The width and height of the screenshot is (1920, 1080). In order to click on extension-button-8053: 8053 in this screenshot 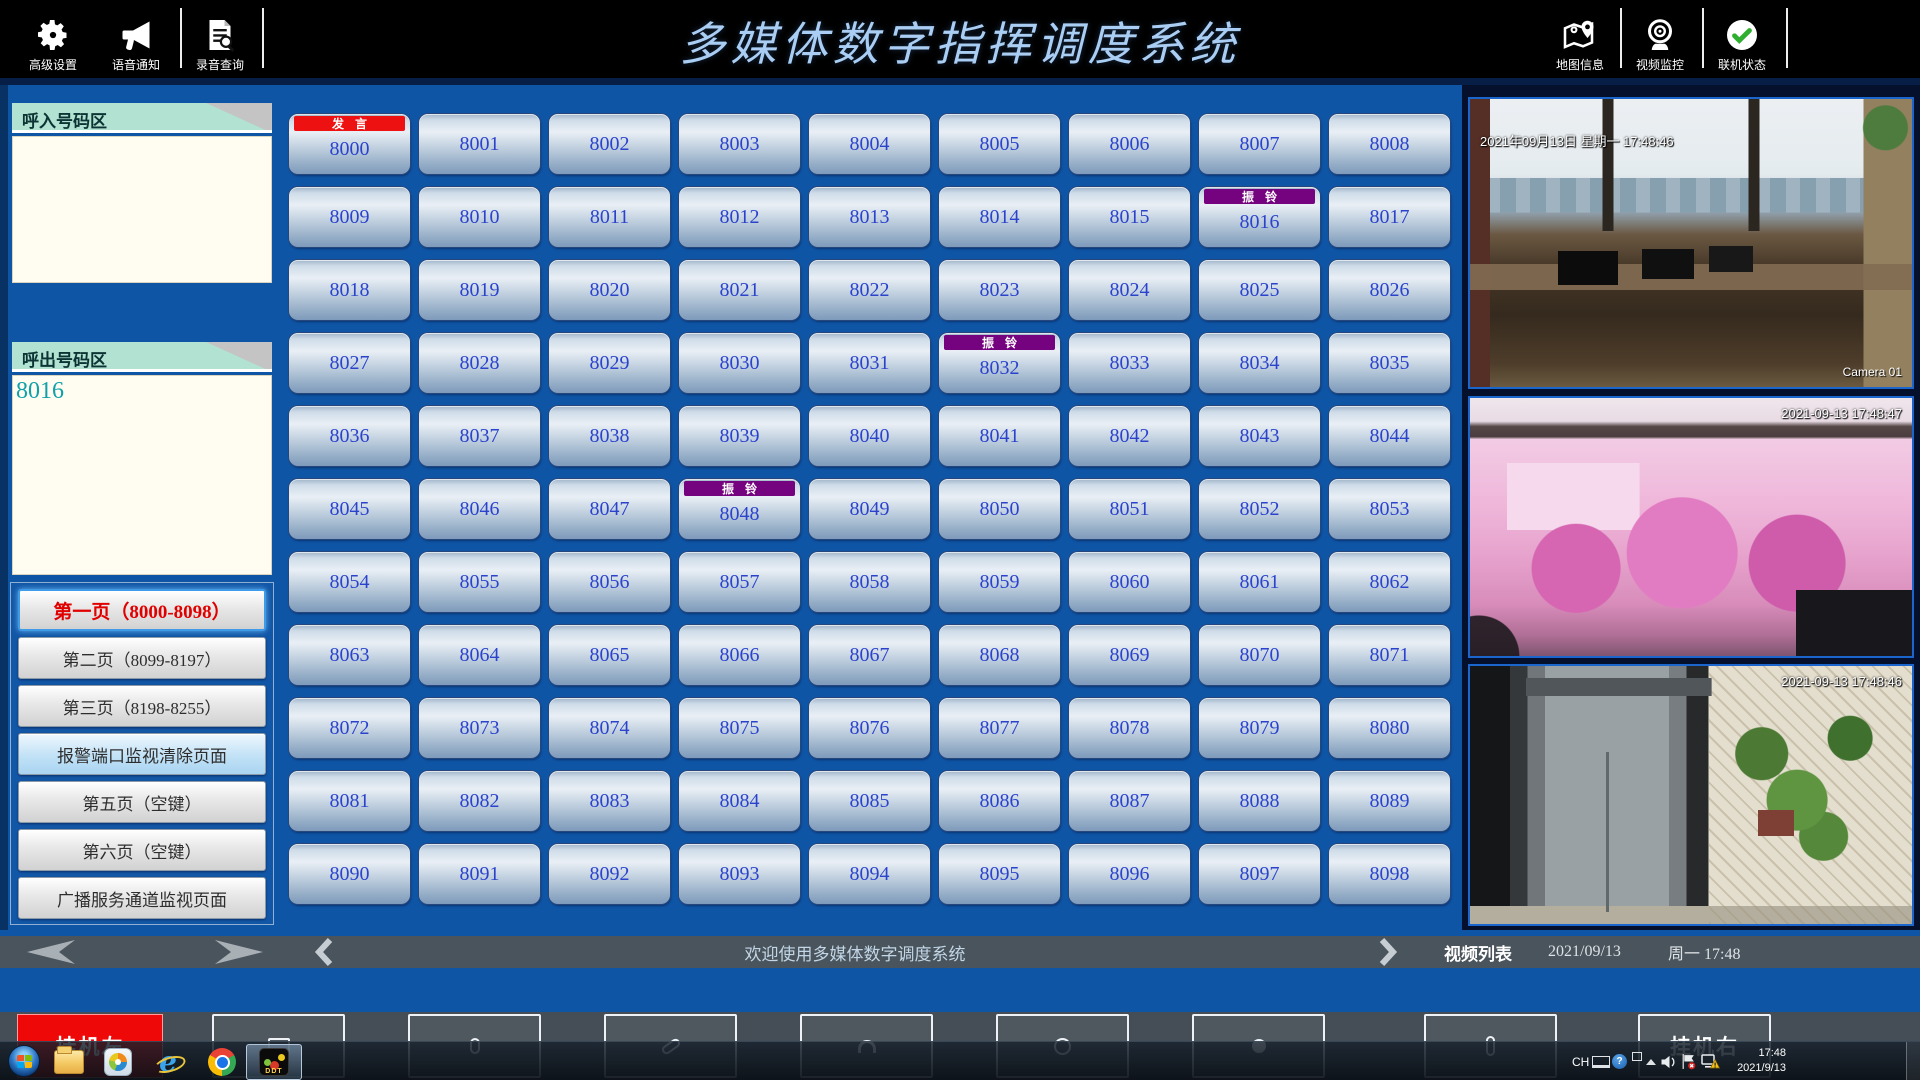, I will do `click(1389, 509)`.